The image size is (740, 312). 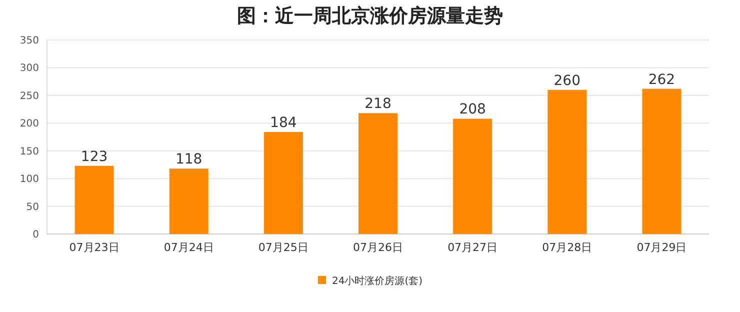 What do you see at coordinates (29, 96) in the screenshot?
I see `y-tick-label: 250` at bounding box center [29, 96].